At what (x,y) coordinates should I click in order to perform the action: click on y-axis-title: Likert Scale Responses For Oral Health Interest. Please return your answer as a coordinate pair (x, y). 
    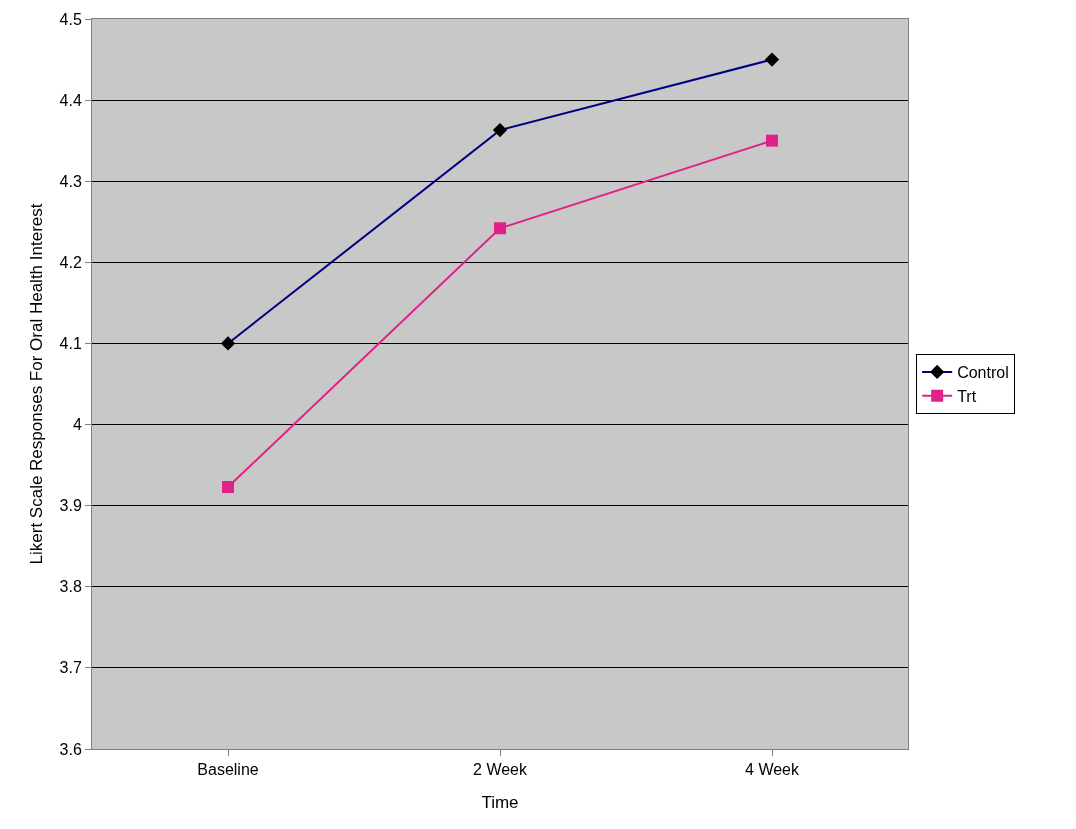
    Looking at the image, I should click on (37, 384).